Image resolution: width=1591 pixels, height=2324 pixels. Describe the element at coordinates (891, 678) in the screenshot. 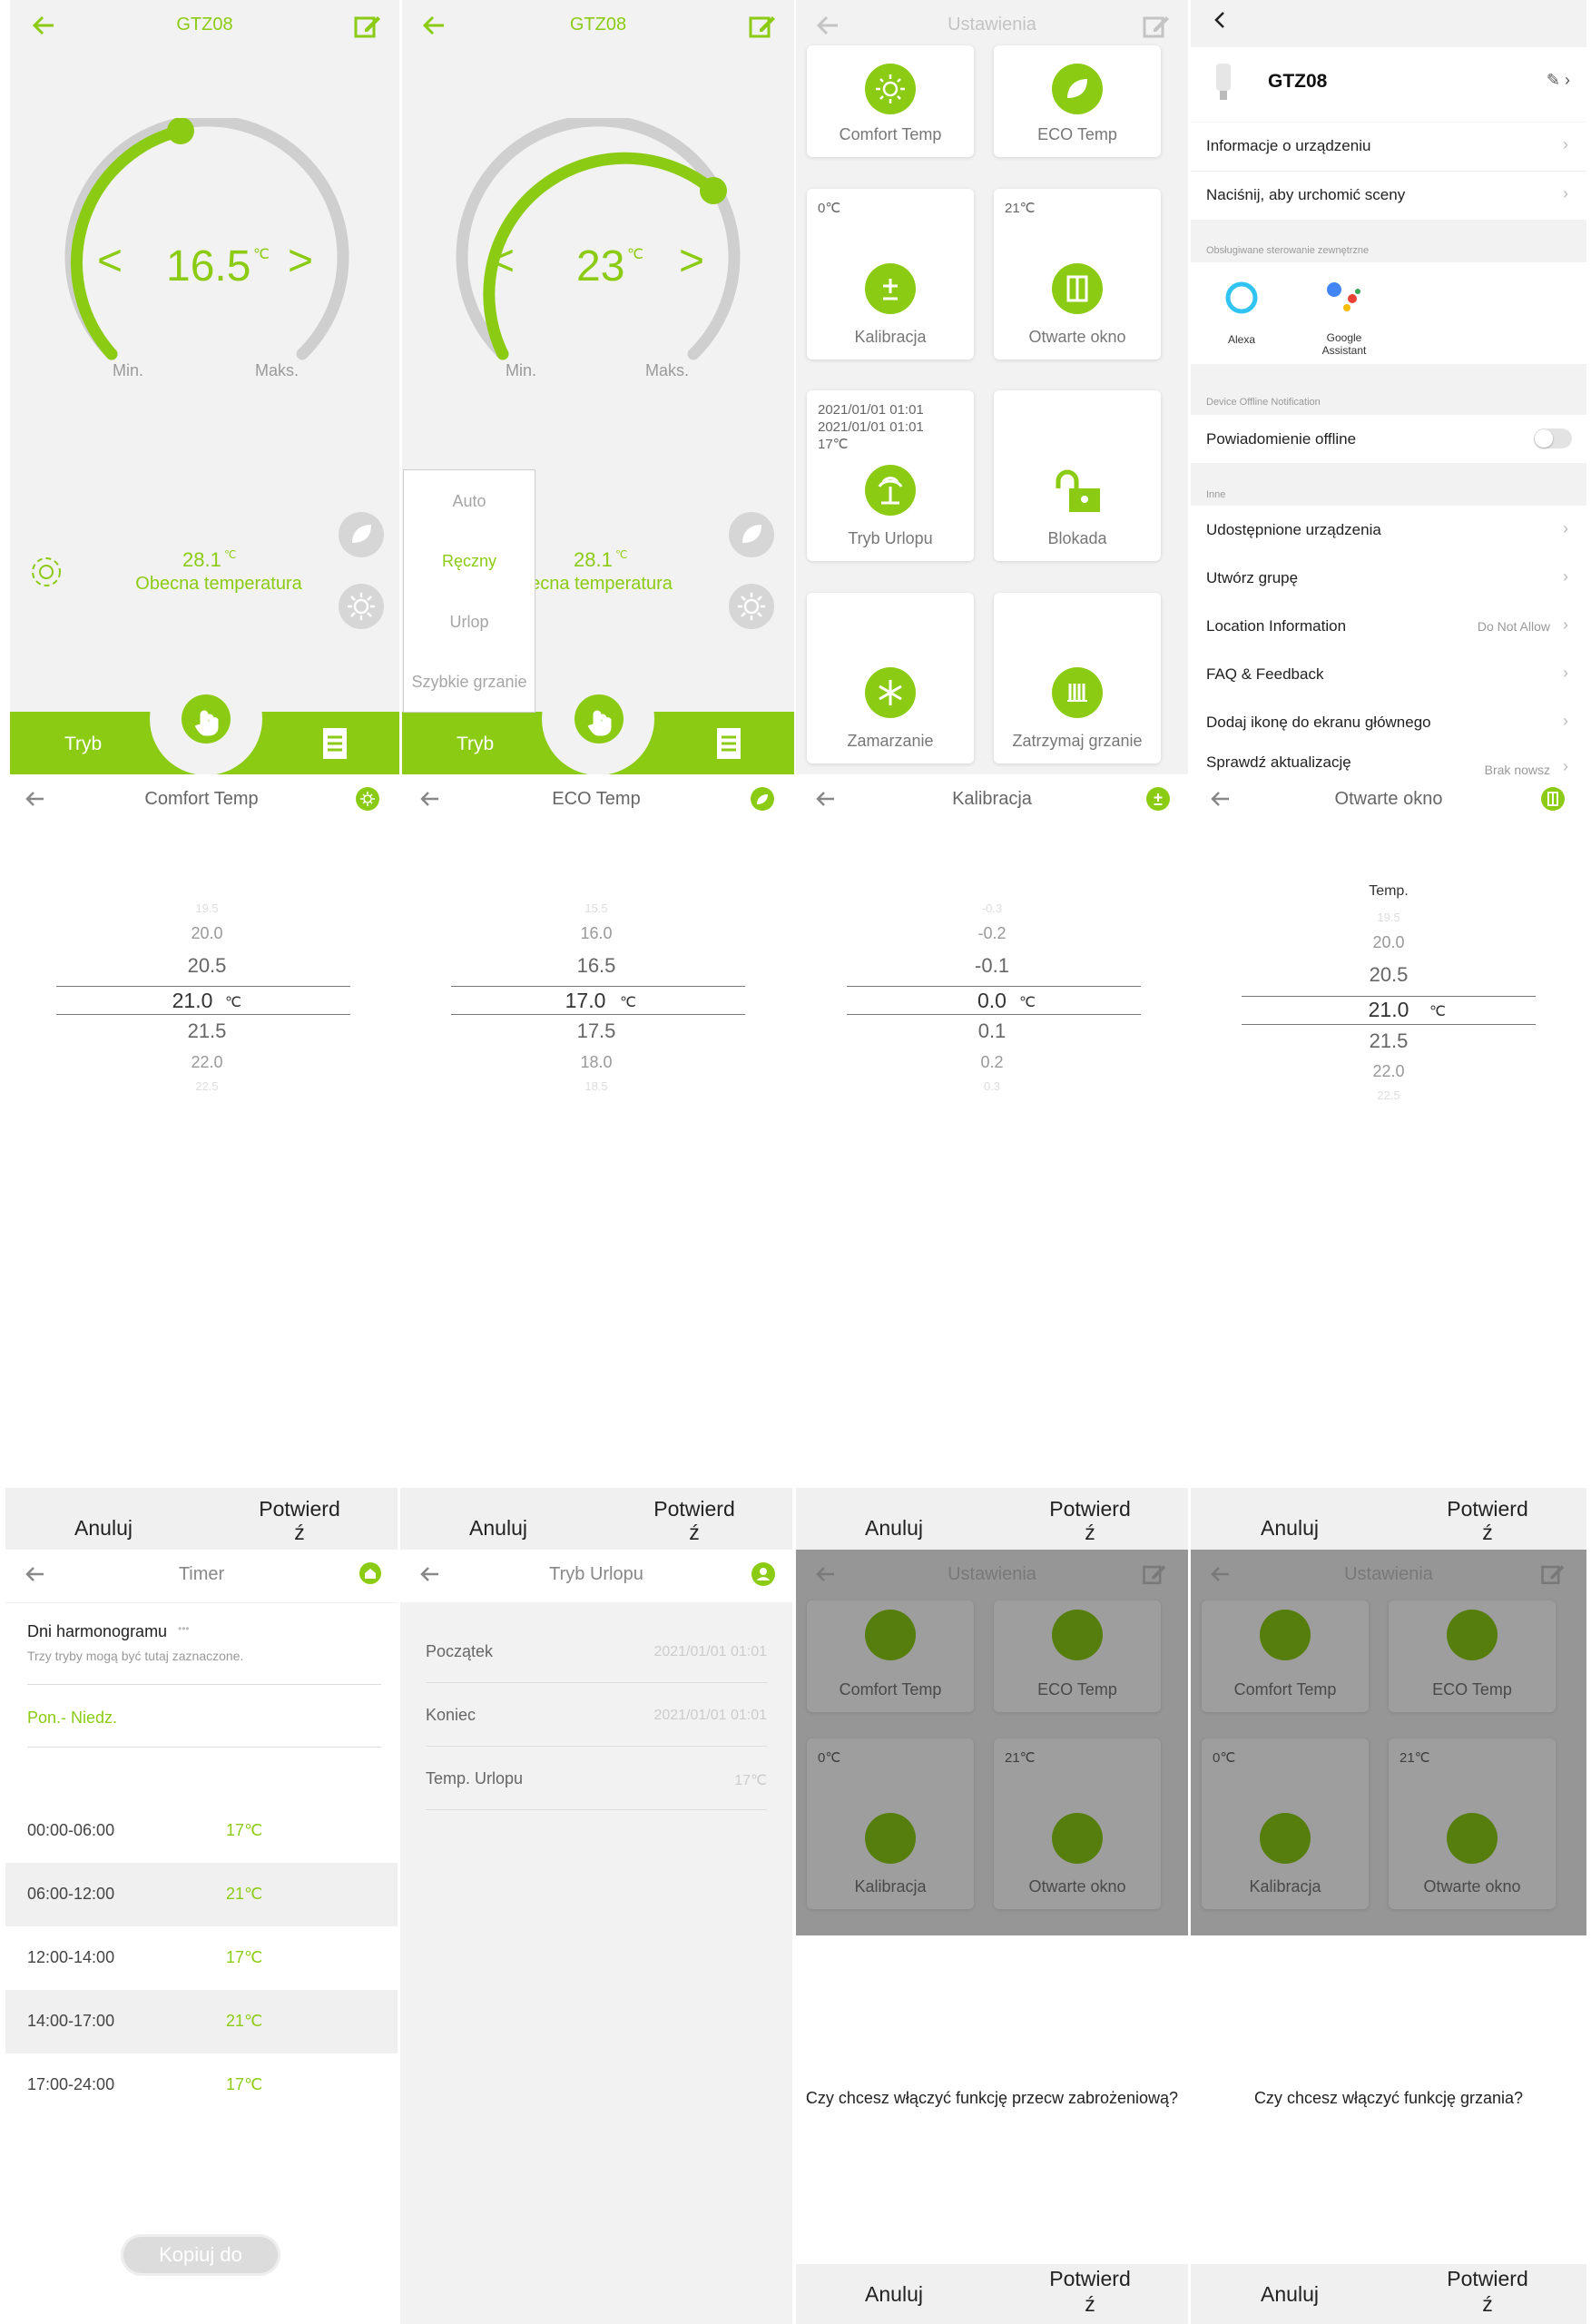

I see `card-freeze: Zamarzanie` at that location.